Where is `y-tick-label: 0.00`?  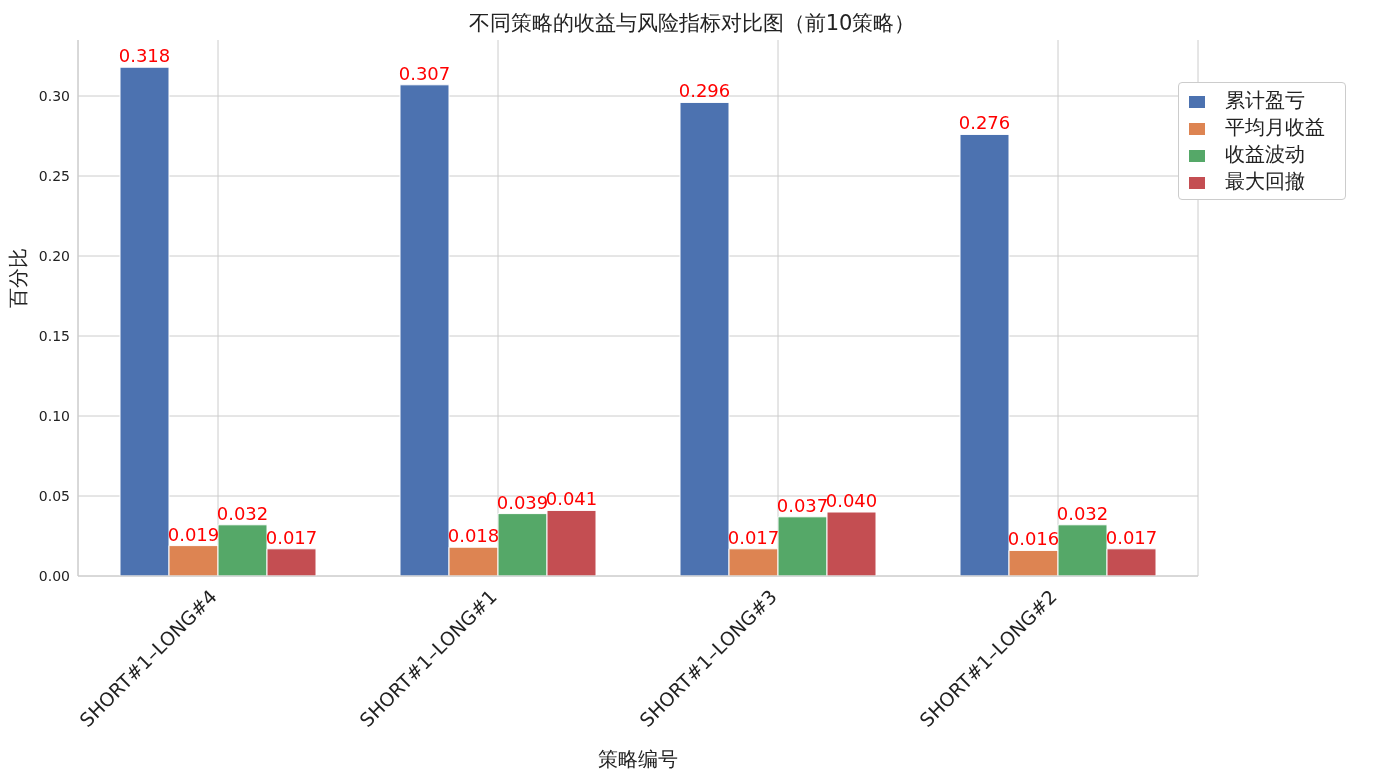 y-tick-label: 0.00 is located at coordinates (54, 575).